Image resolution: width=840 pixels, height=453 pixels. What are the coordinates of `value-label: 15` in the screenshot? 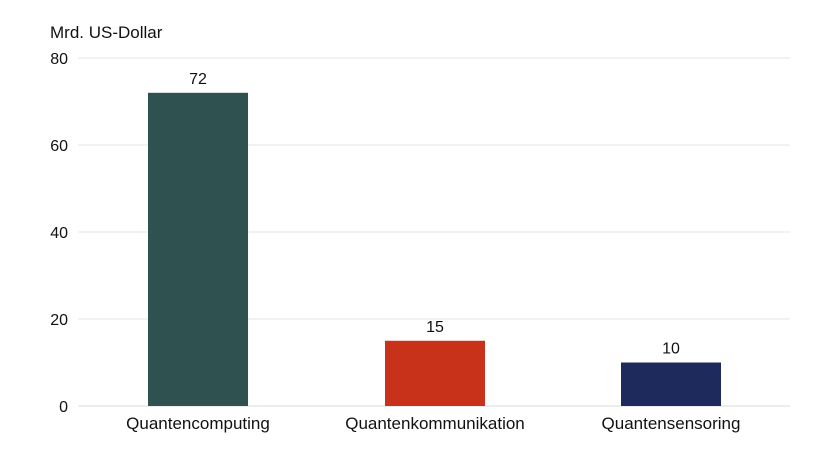 It's located at (435, 327).